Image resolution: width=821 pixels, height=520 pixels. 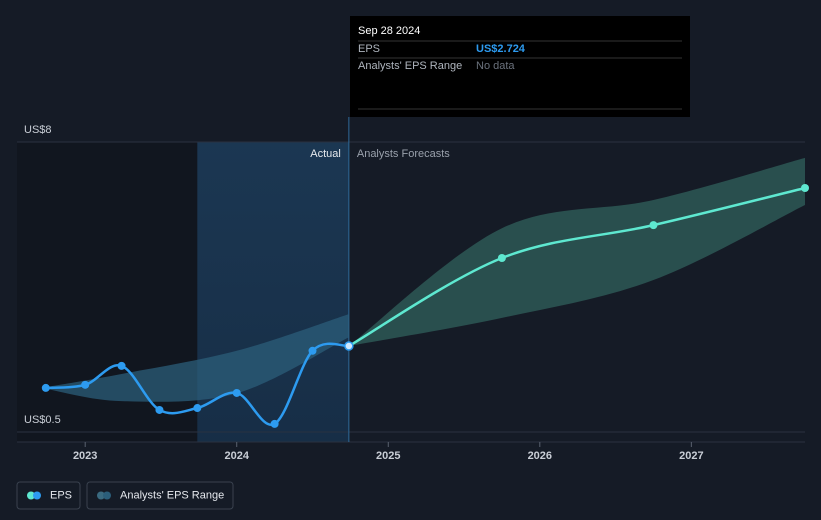 I want to click on forecast-label: Analysts Forecasts, so click(x=403, y=154).